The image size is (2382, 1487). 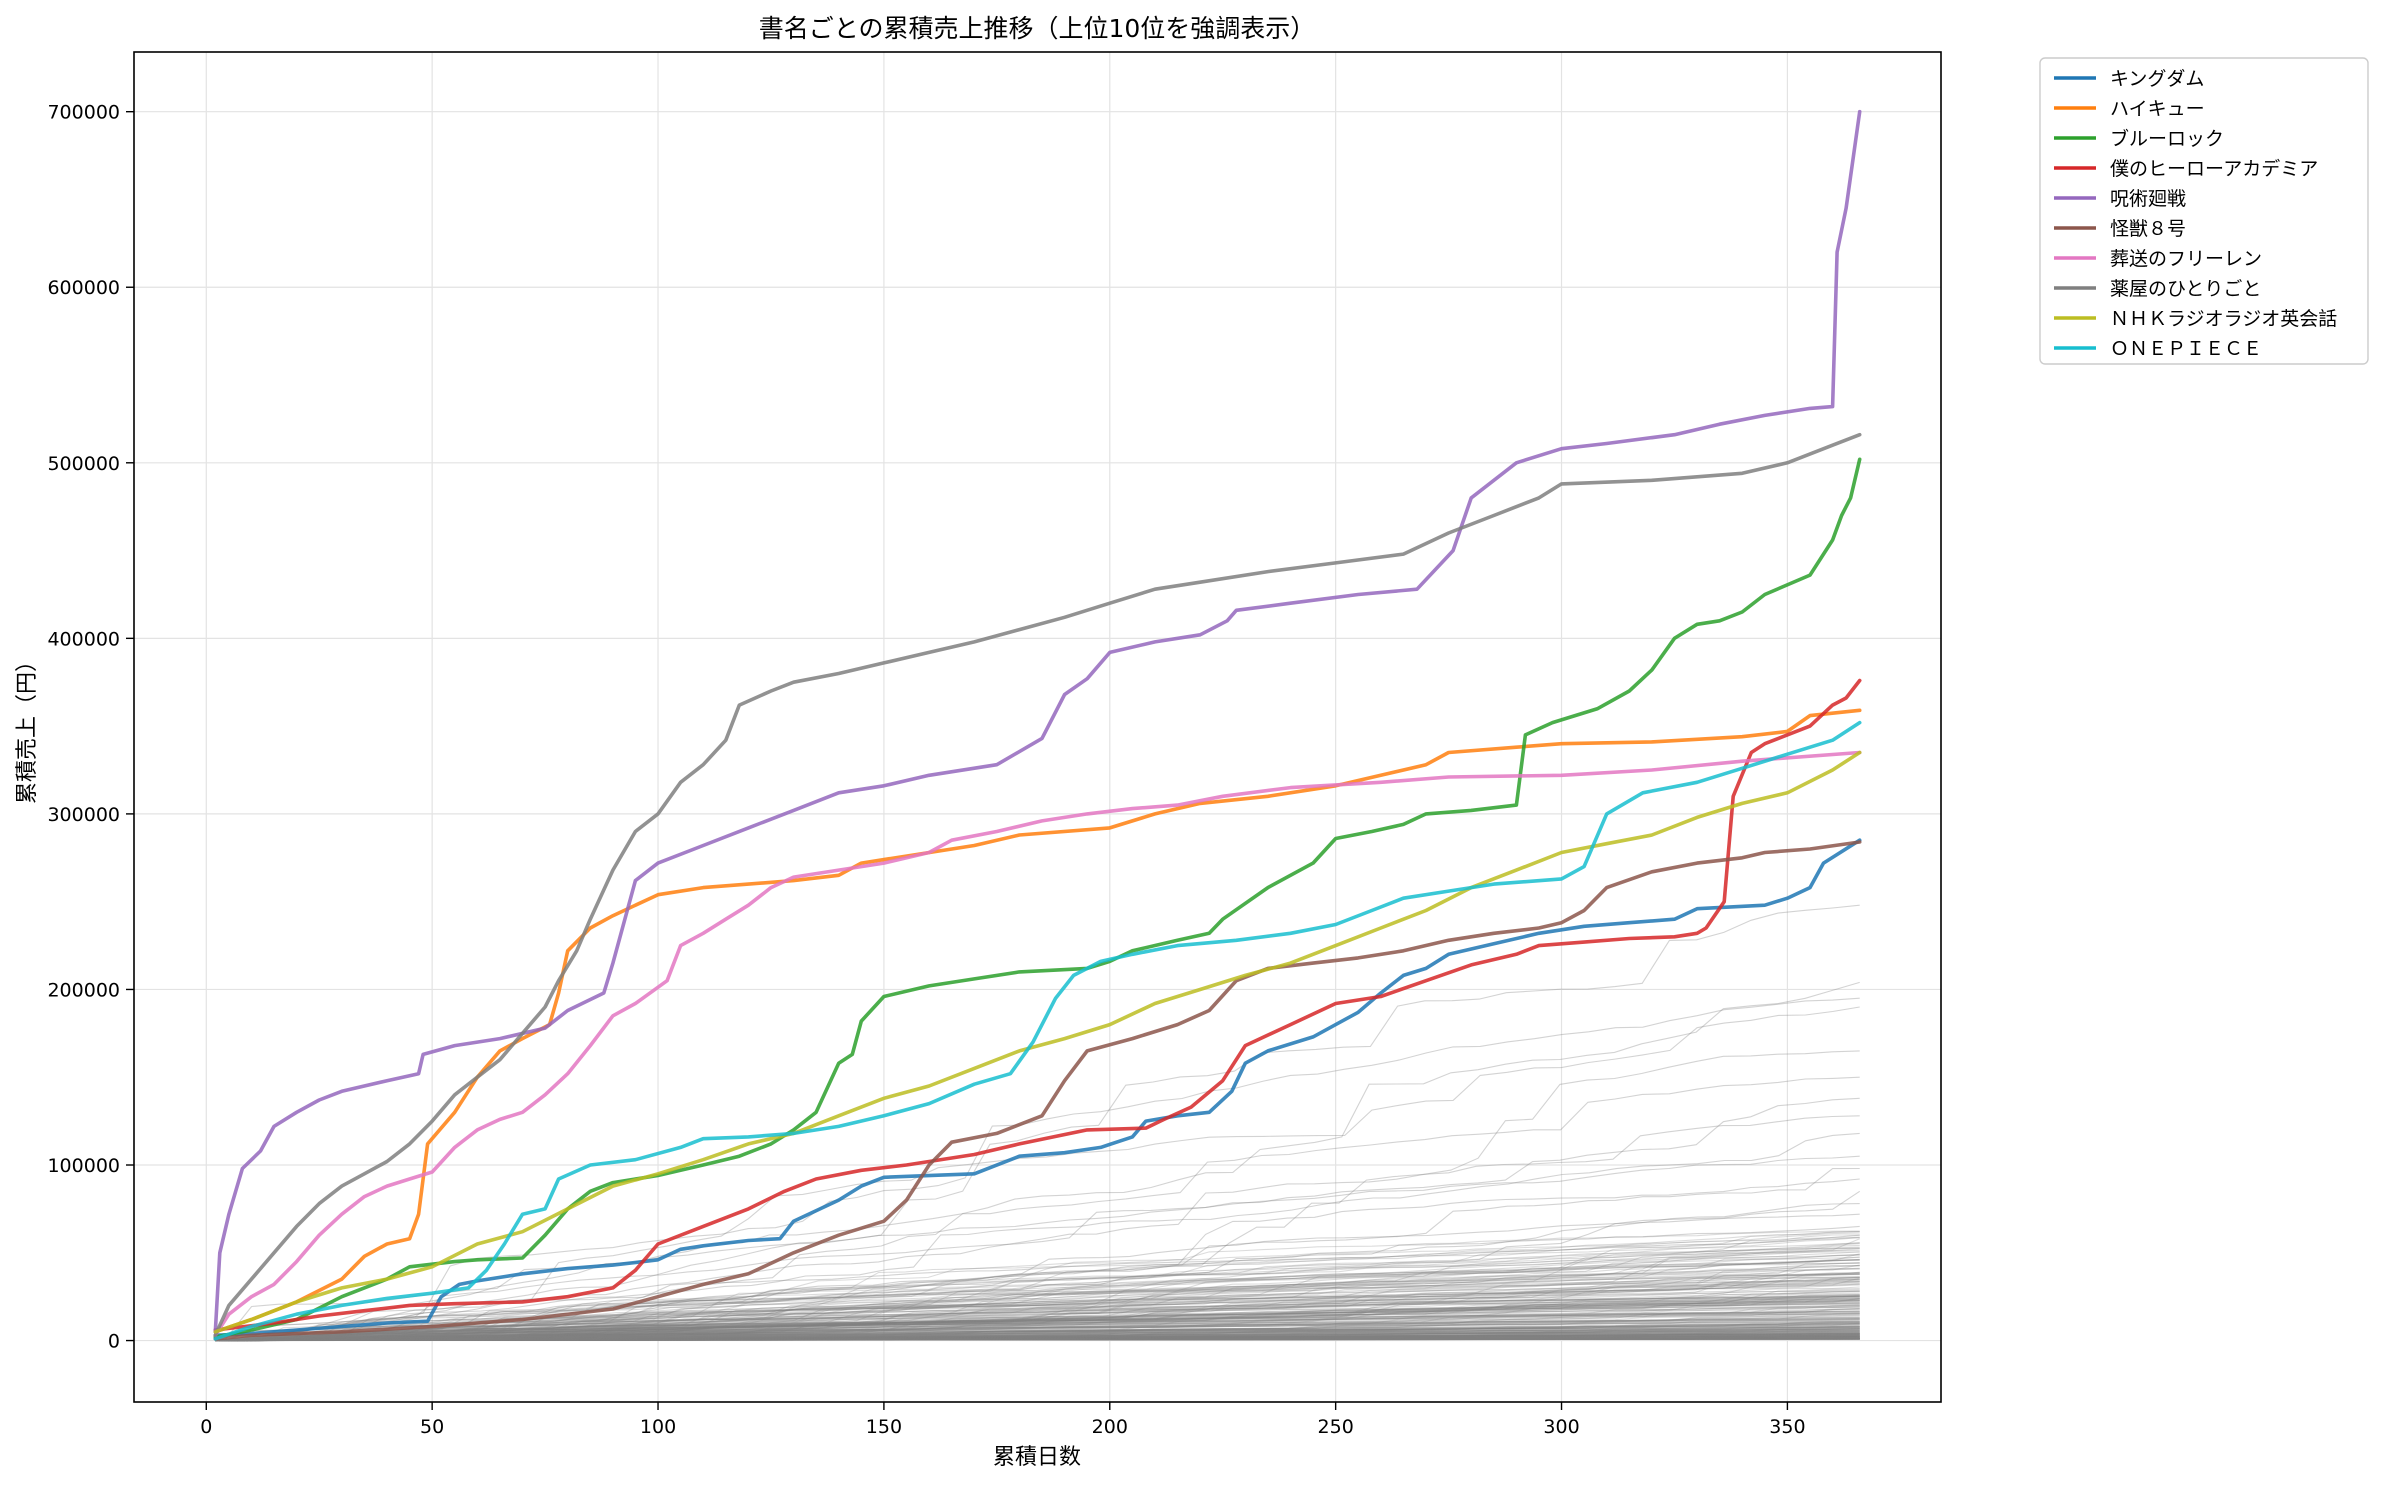 What do you see at coordinates (83, 464) in the screenshot?
I see `y-tick-label: 500000` at bounding box center [83, 464].